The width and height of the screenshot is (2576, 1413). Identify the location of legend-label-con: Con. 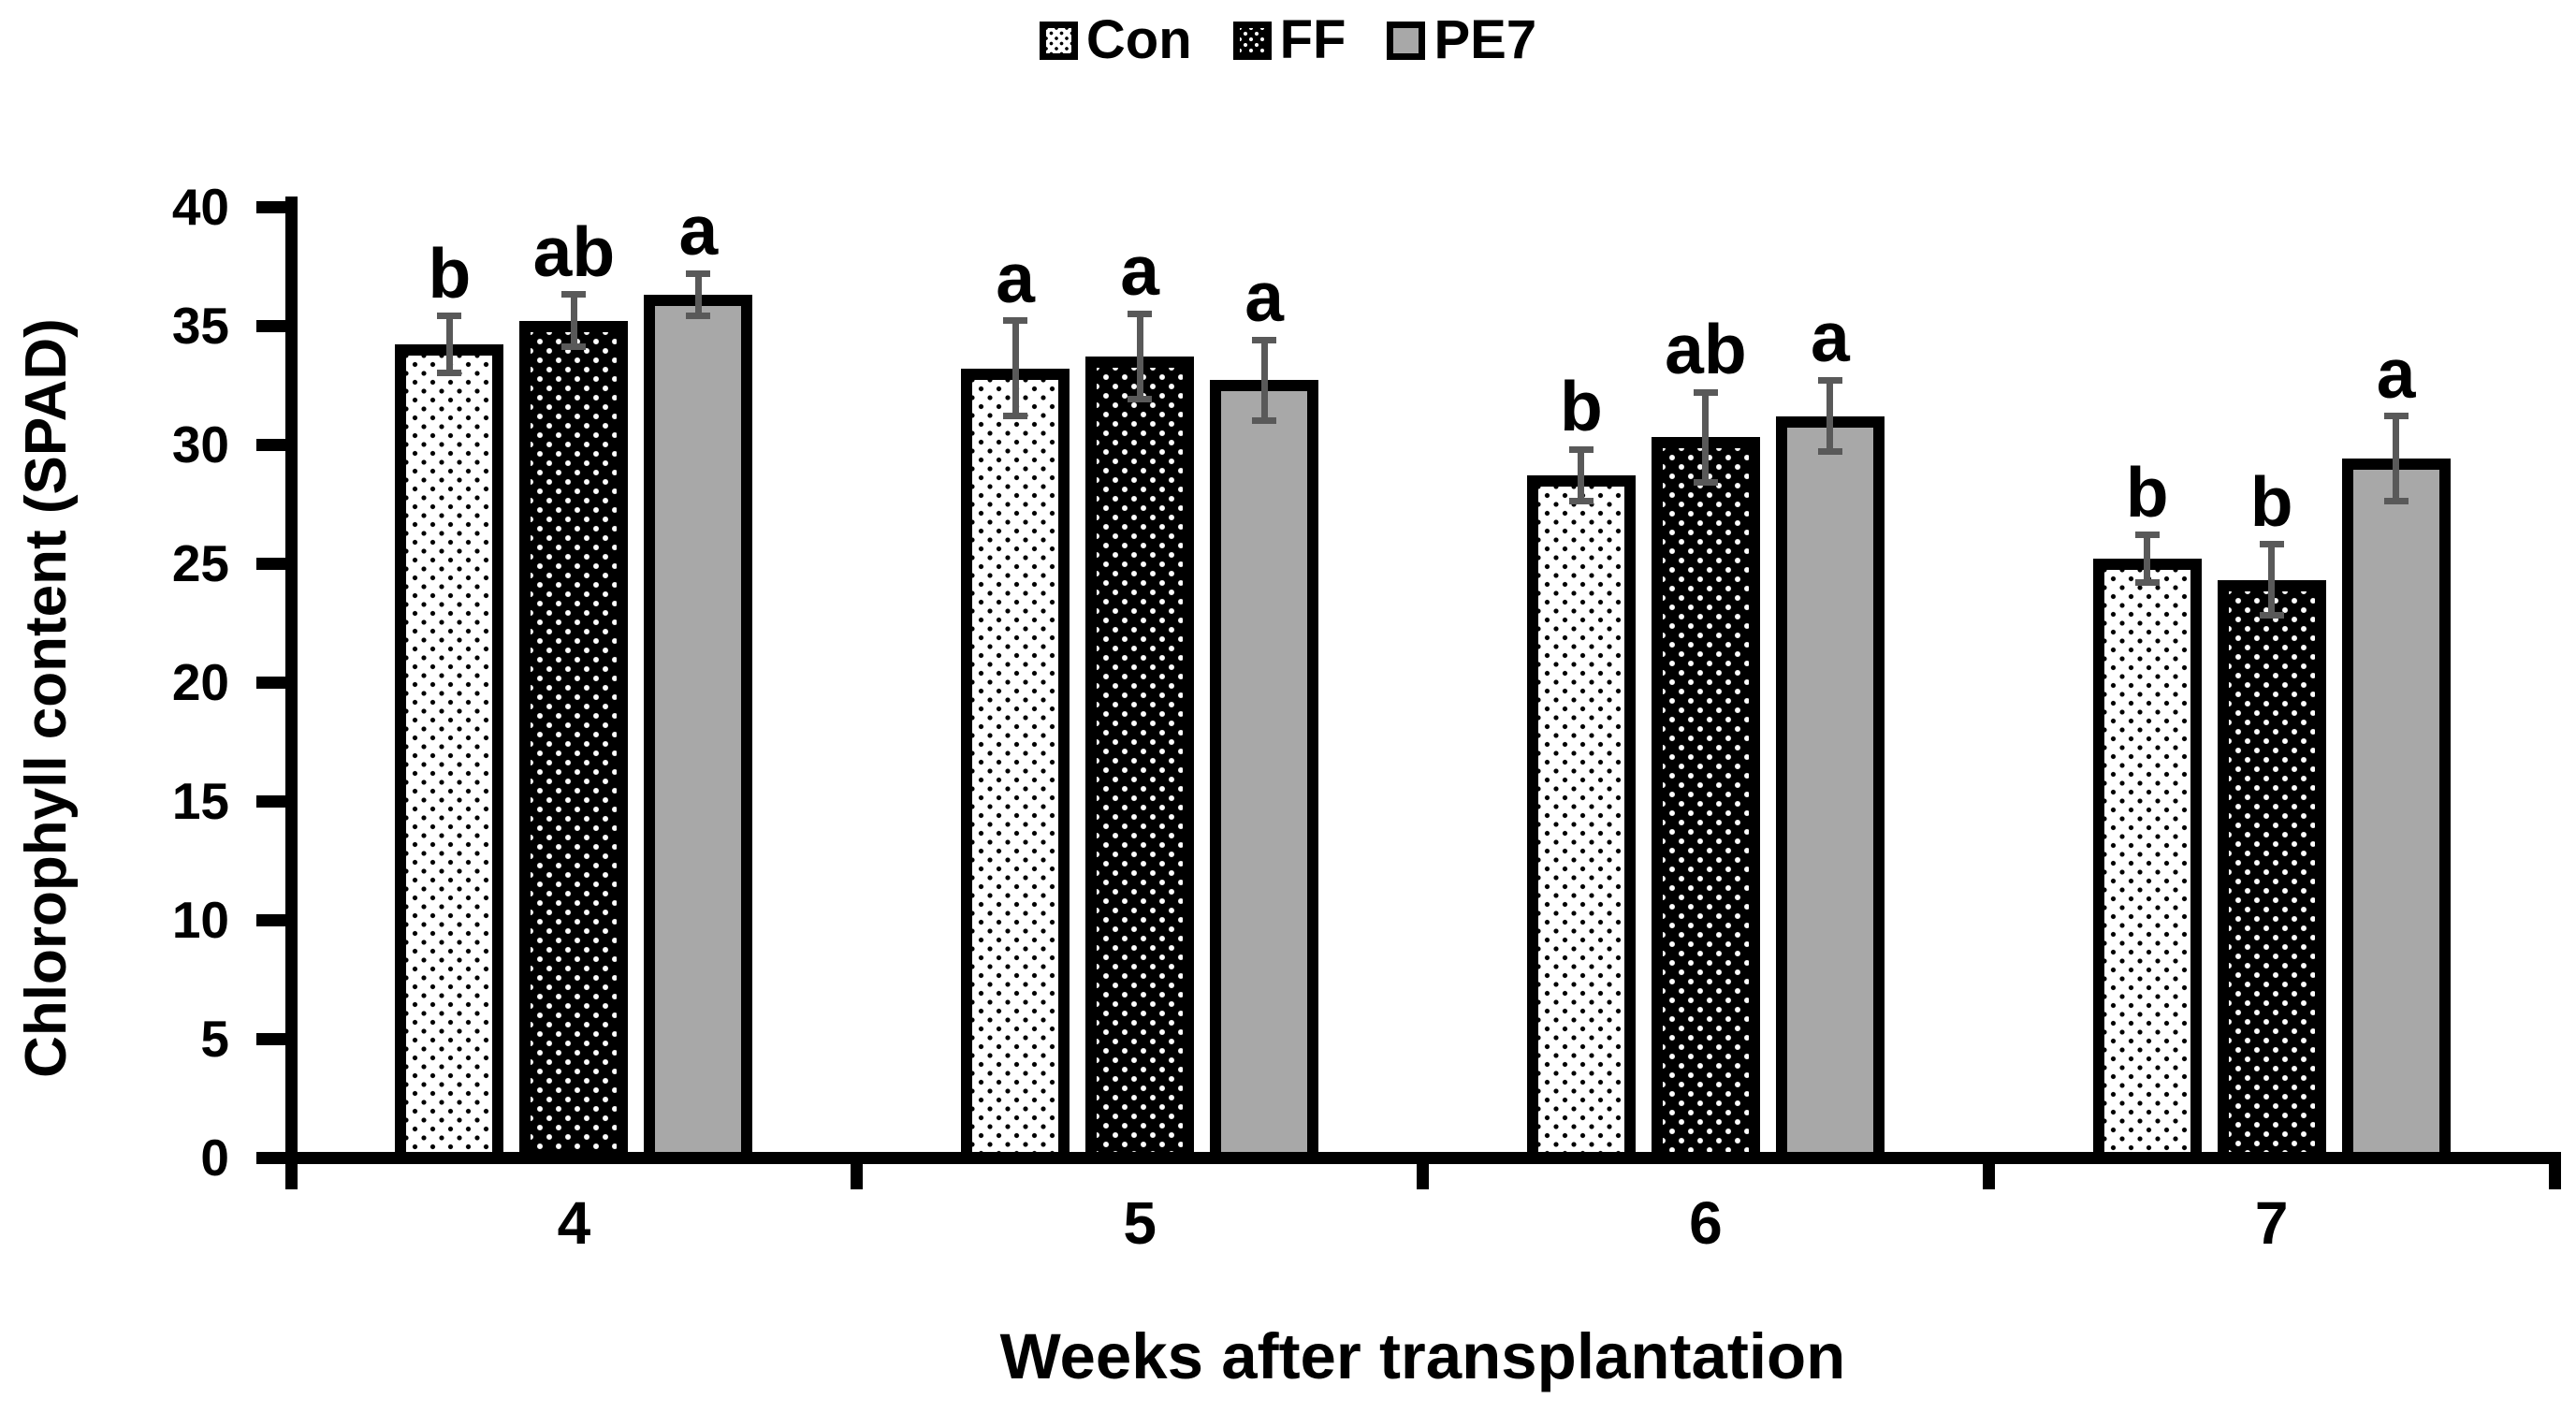
(1138, 40).